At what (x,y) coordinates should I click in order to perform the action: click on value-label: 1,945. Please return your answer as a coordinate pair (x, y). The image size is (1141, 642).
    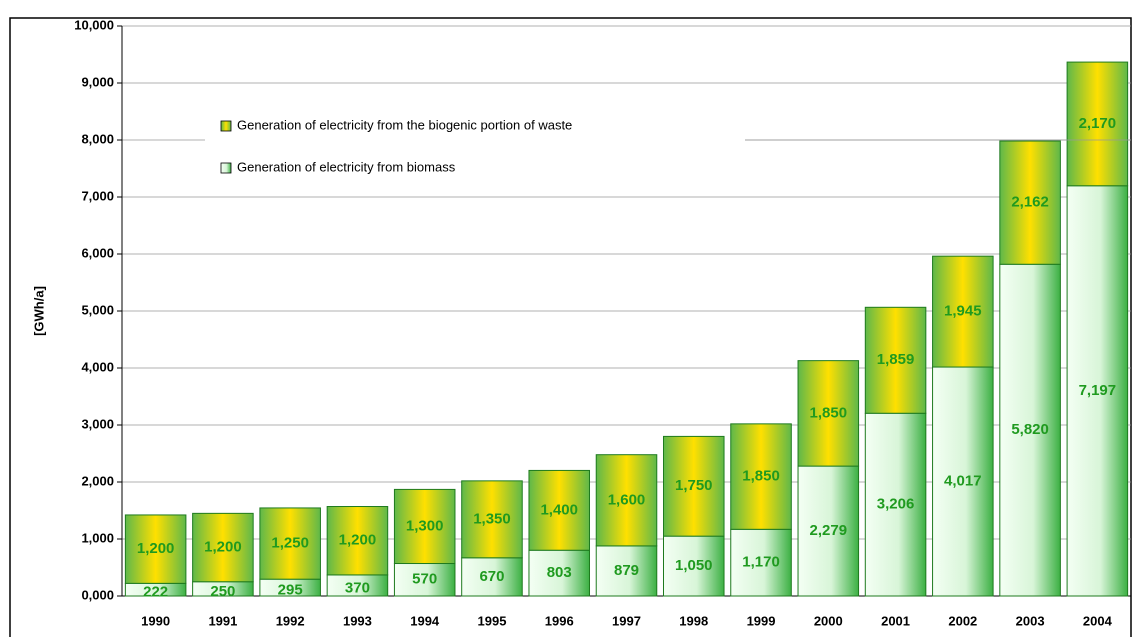
    Looking at the image, I should click on (963, 311).